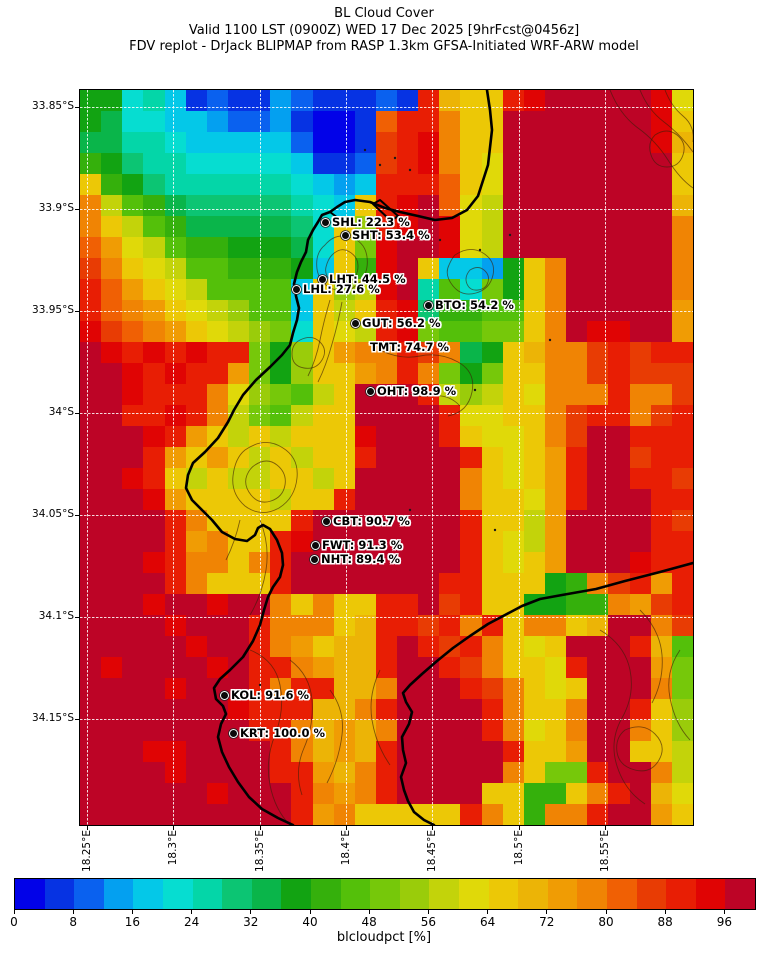  I want to click on y-axis-tick-label: 34°S, so click(61, 412).